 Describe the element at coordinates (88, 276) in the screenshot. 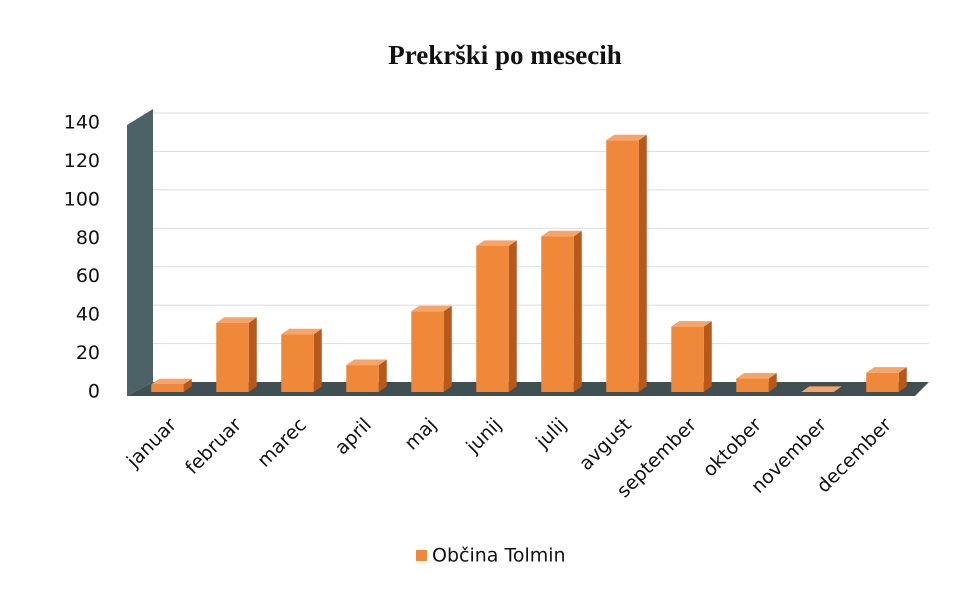

I see `y-tick-label: 60` at that location.